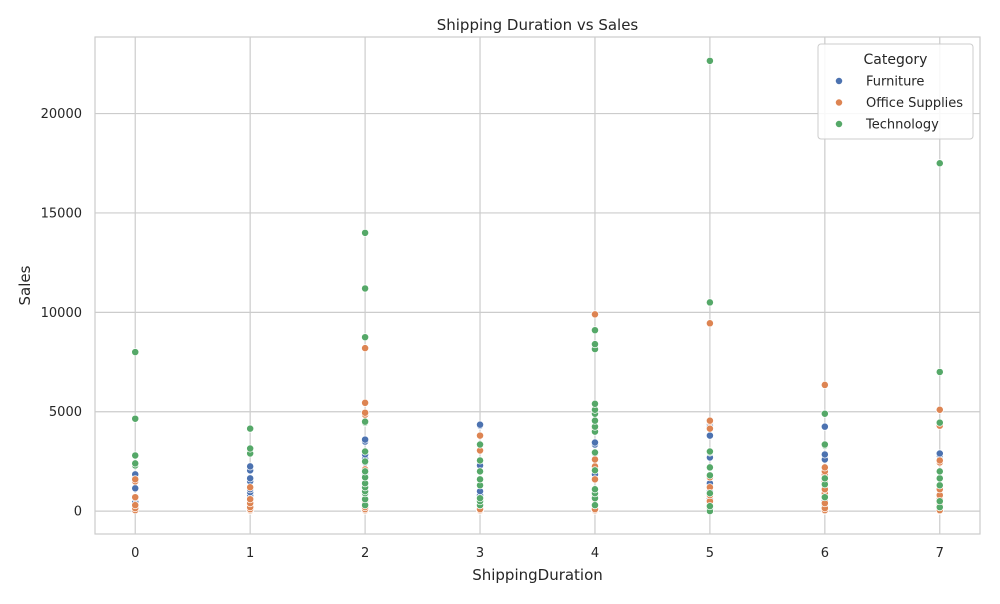  I want to click on y-tick-label: 5000, so click(65, 412).